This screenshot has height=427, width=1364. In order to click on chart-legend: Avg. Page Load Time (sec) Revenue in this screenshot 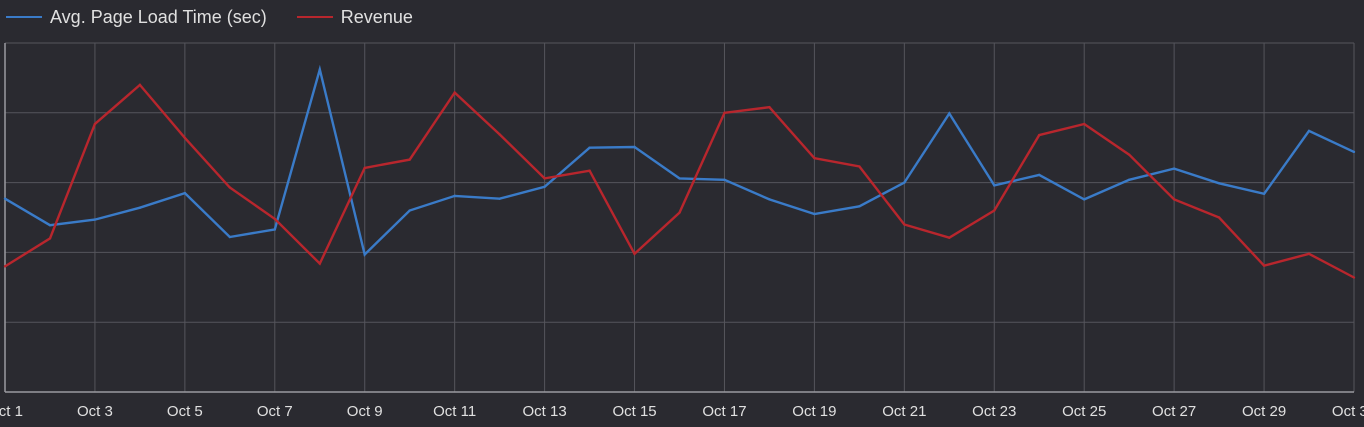, I will do `click(206, 17)`.